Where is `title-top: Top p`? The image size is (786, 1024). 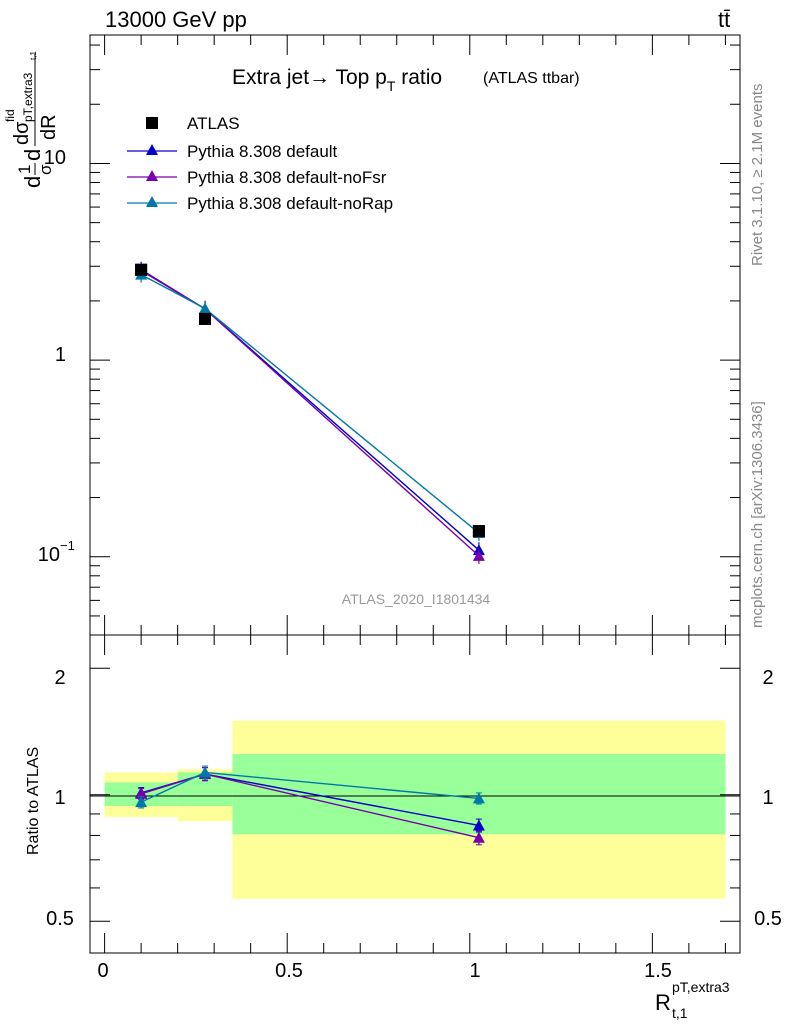 title-top: Top p is located at coordinates (358, 77).